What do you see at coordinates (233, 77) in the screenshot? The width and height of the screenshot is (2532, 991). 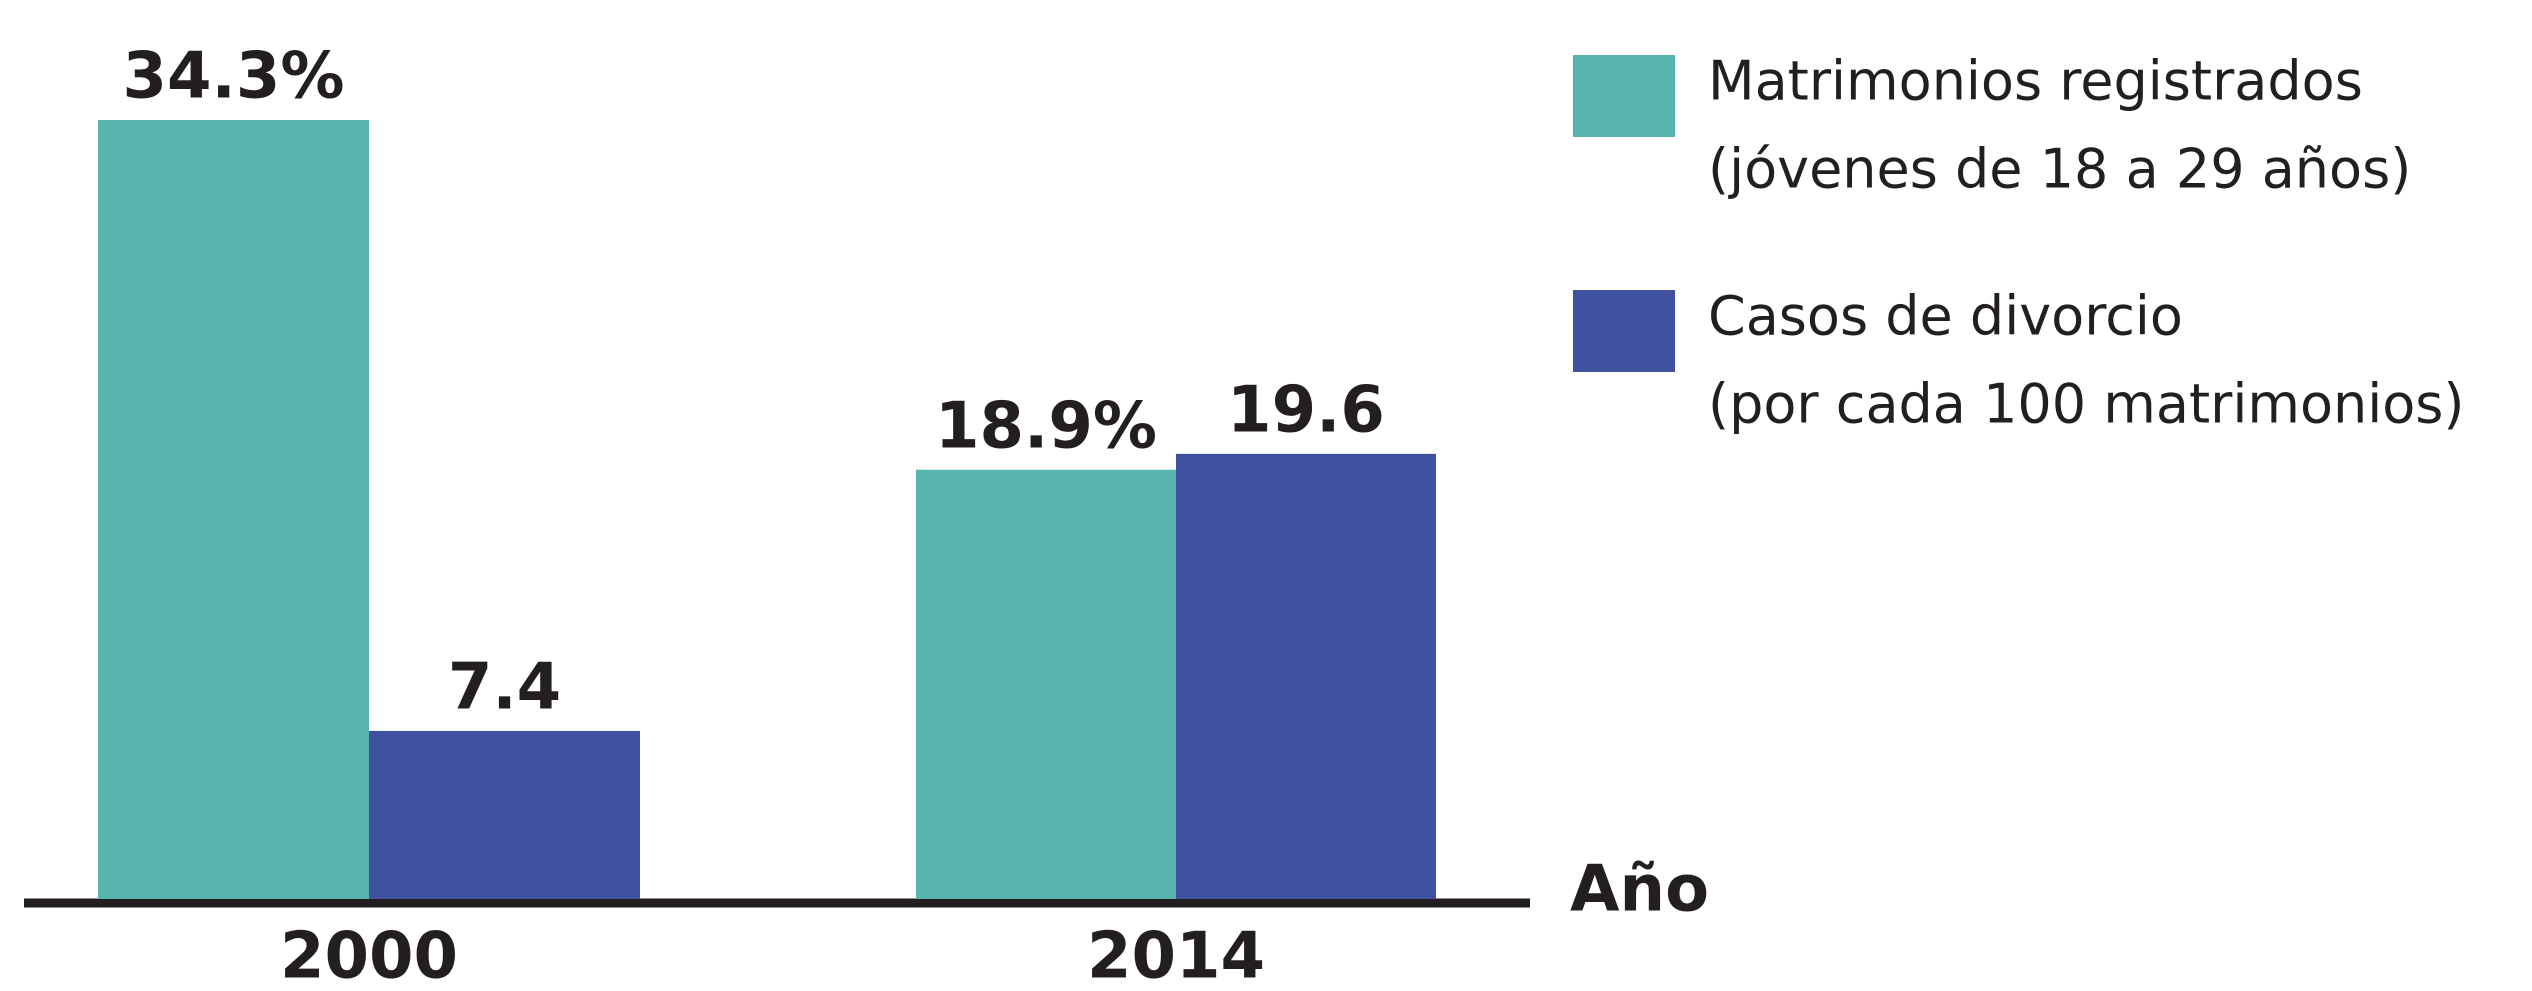 I see `value-label: 34.3%` at bounding box center [233, 77].